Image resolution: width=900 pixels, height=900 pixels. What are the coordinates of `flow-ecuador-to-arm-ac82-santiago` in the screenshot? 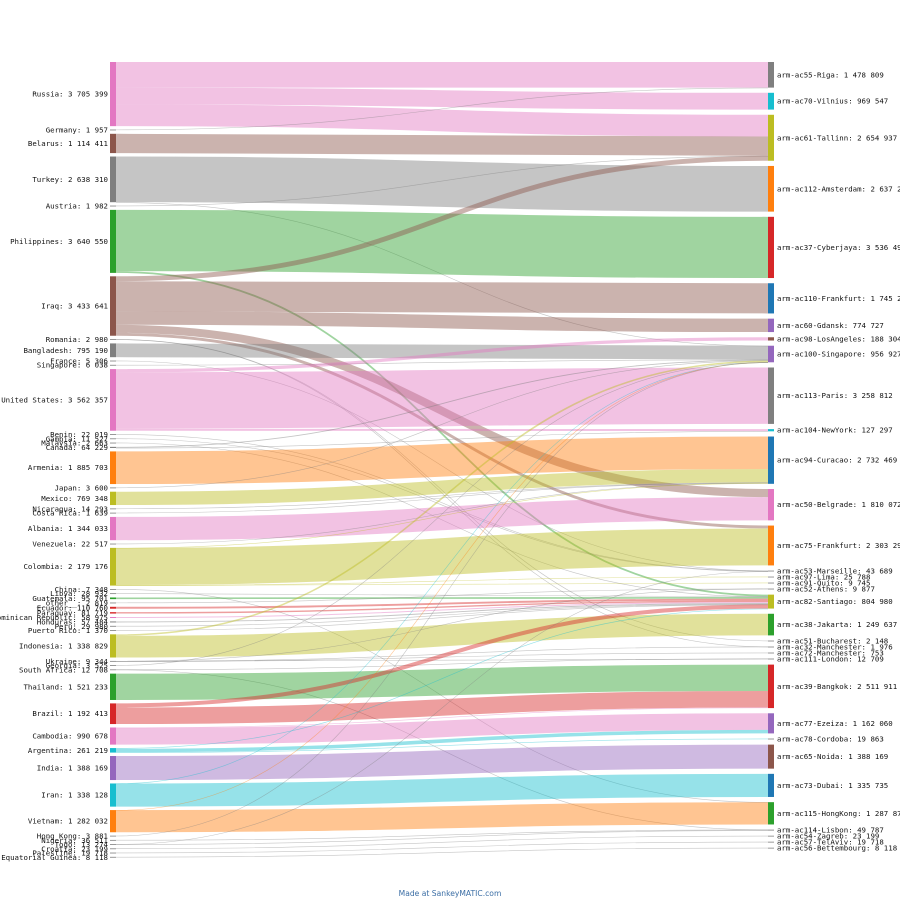 It's located at (442, 603).